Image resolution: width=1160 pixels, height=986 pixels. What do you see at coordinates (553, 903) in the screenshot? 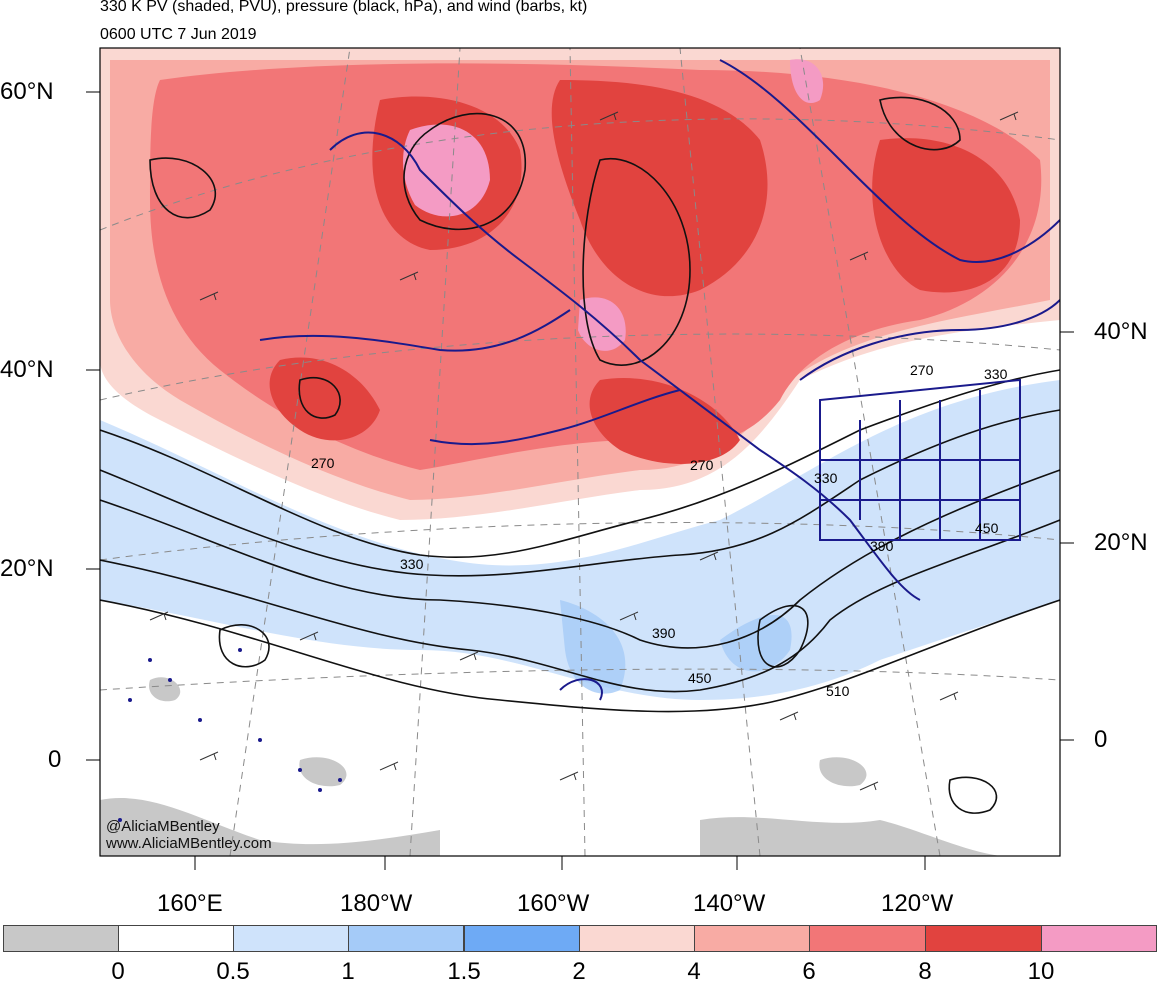
I see `lon-label-160w: 160°W` at bounding box center [553, 903].